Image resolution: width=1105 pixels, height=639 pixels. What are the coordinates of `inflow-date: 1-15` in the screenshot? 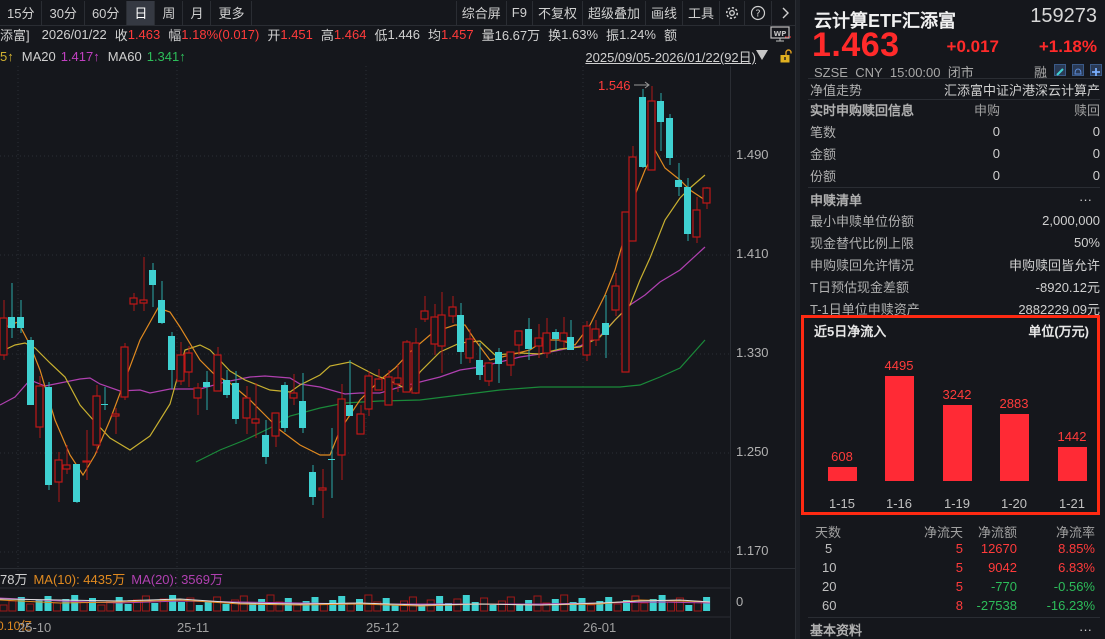 It's located at (842, 503).